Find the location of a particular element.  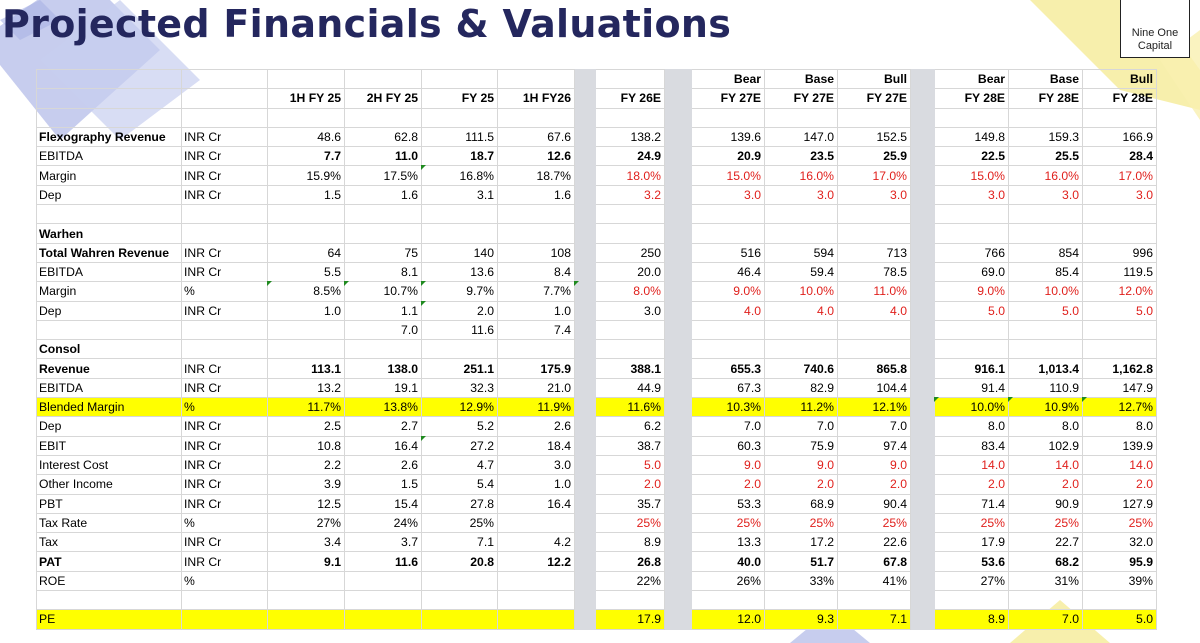

historical-value: 11.6 is located at coordinates (383, 561).